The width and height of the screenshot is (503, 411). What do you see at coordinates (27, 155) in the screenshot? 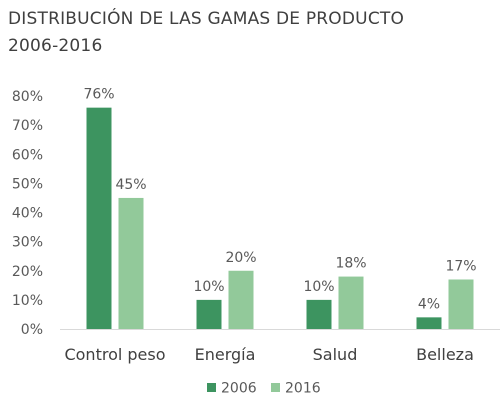
I see `y-tick-label: 60%` at bounding box center [27, 155].